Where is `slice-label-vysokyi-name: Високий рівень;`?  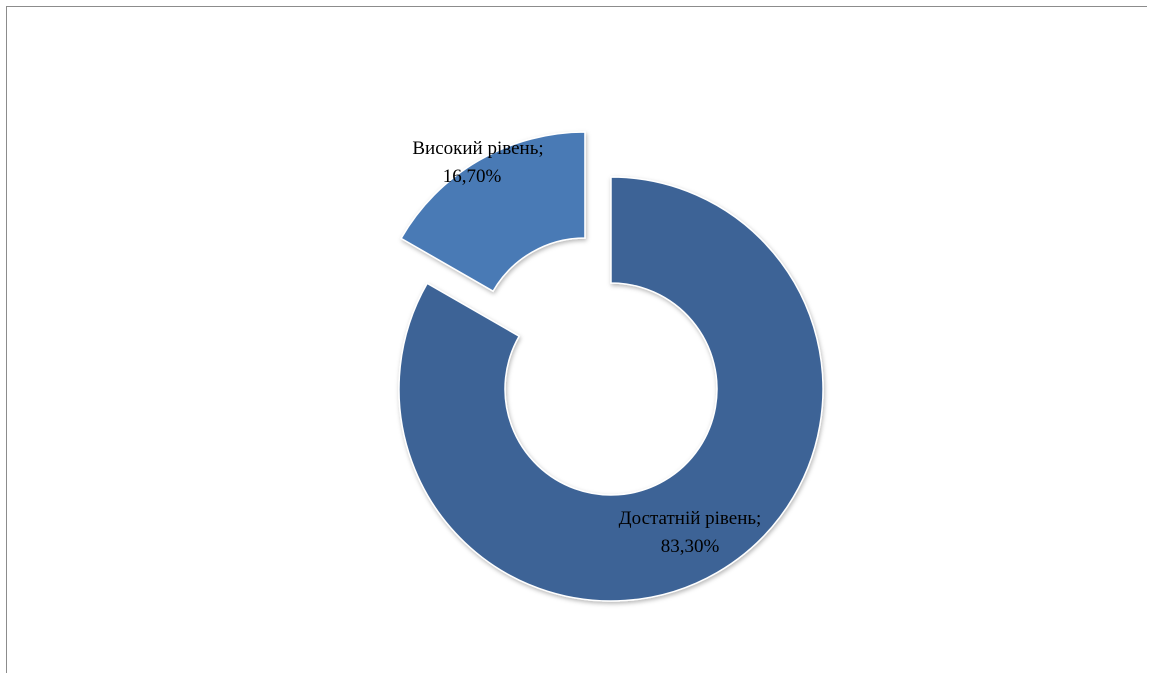
slice-label-vysokyi-name: Високий рівень; is located at coordinates (477, 148).